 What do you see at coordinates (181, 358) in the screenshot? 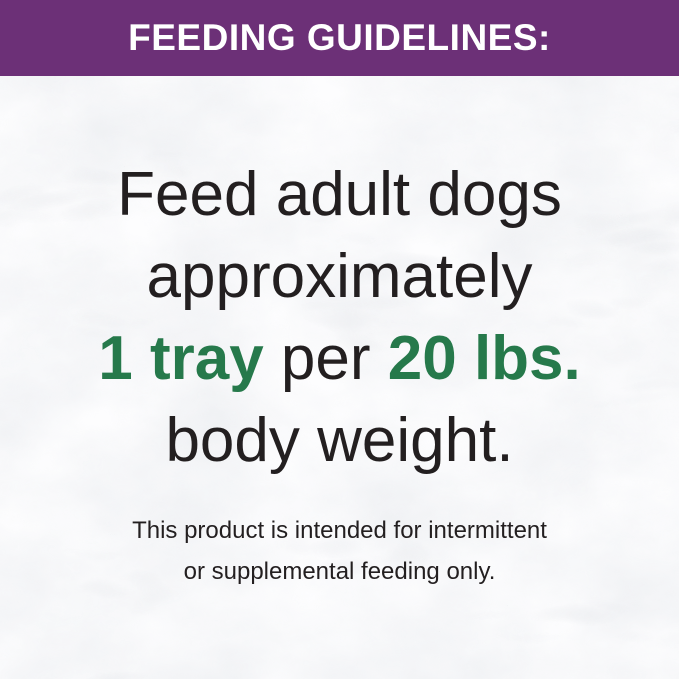
I see `highlight-tray: 1 tray` at bounding box center [181, 358].